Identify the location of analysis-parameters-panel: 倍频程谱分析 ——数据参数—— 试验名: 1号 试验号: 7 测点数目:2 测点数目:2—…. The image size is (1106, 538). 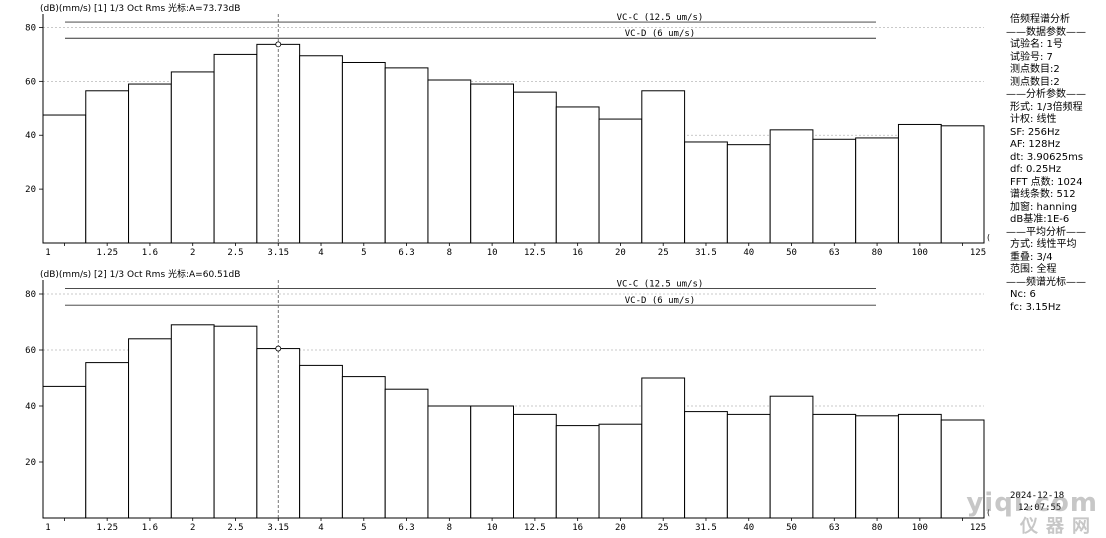
(1056, 164).